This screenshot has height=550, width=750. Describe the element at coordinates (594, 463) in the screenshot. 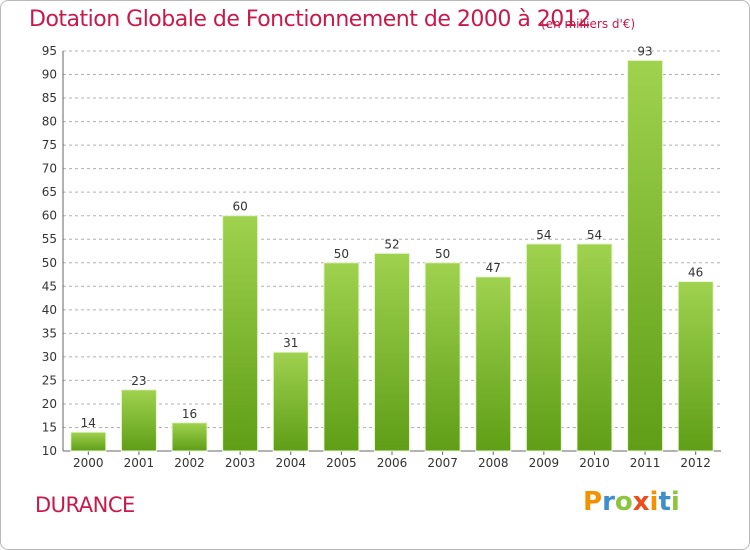

I see `x-tick-label: 2010` at that location.